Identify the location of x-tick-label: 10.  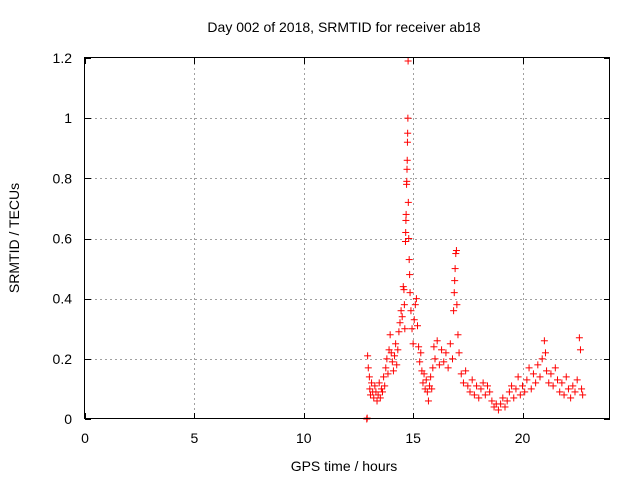
(304, 438).